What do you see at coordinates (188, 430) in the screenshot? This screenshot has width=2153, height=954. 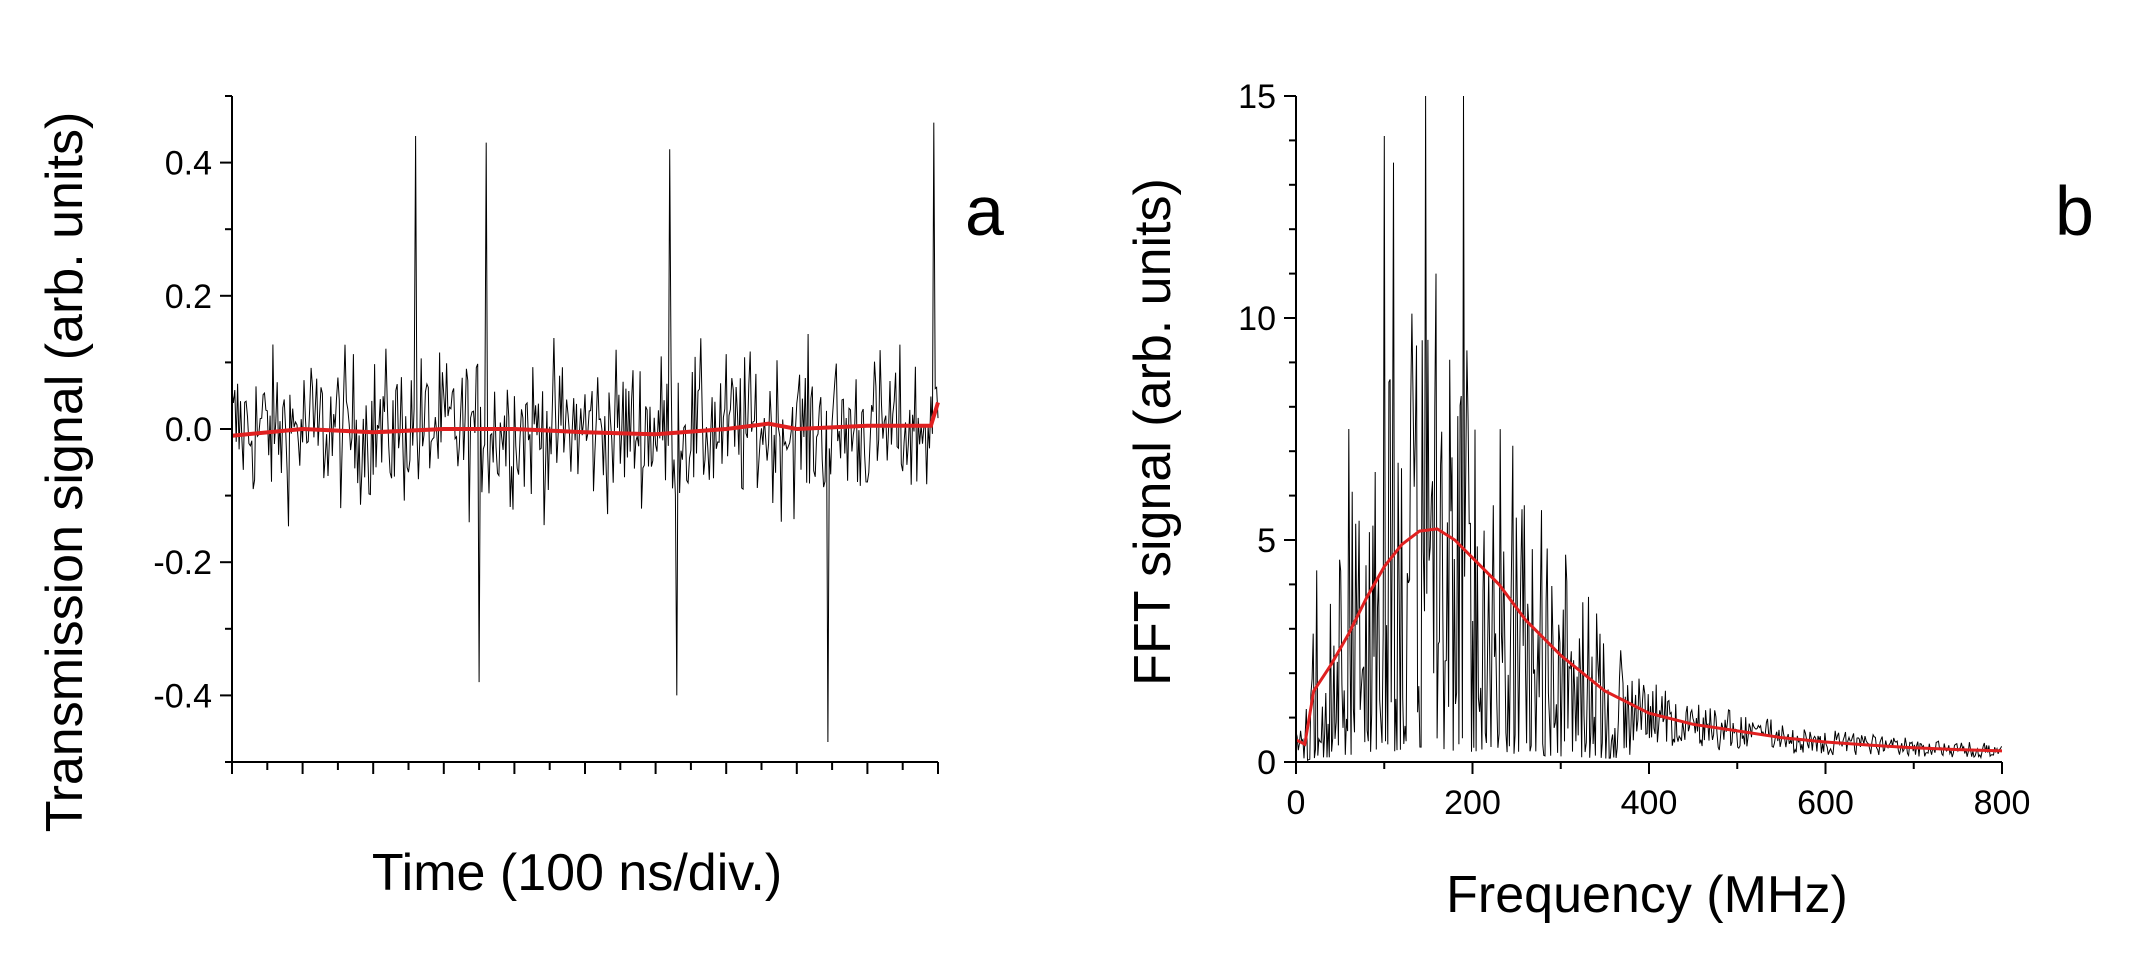 I see `panel-a-y-tick-label: 0.0` at bounding box center [188, 430].